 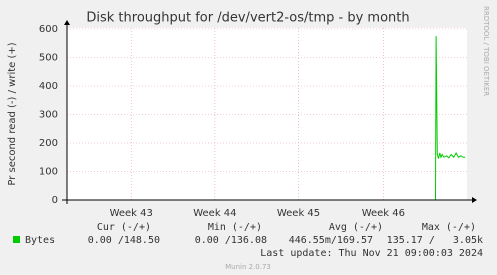 What do you see at coordinates (449, 227) in the screenshot?
I see `legend-header: Max (-/+)` at bounding box center [449, 227].